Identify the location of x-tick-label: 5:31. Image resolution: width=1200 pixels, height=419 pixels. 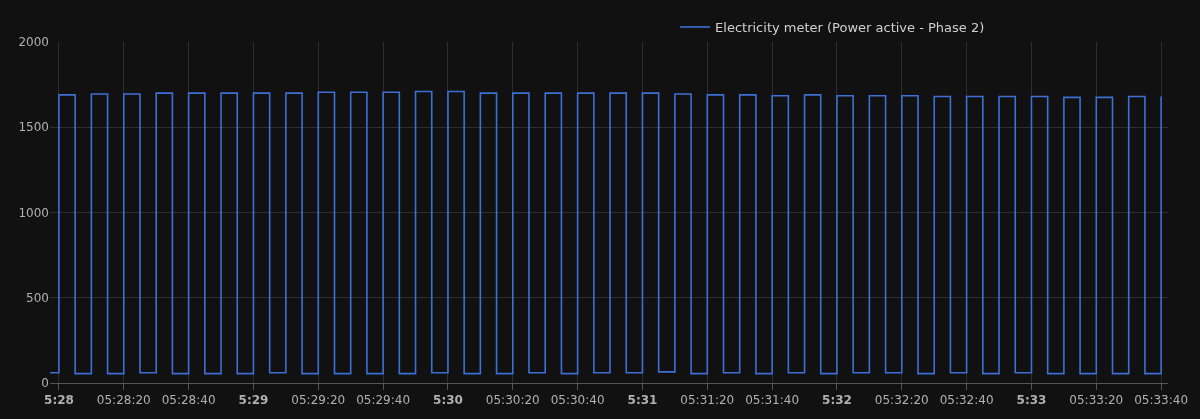
(642, 400).